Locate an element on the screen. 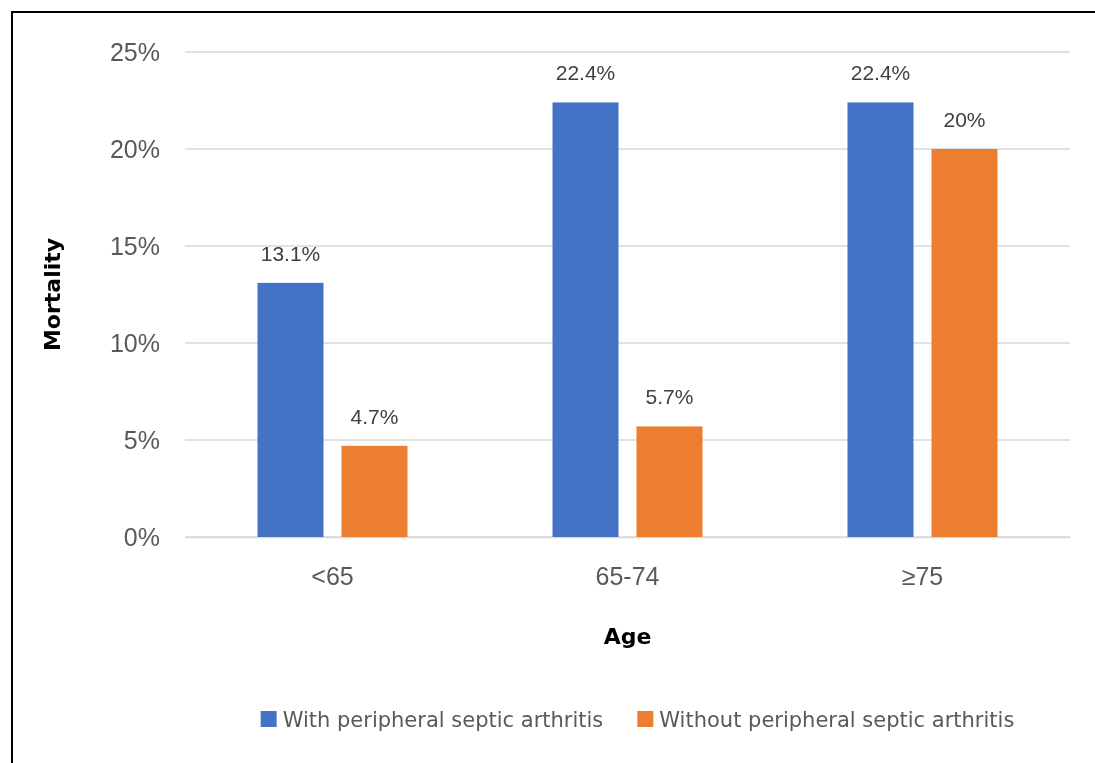  x-tick-label: <65 is located at coordinates (332, 575).